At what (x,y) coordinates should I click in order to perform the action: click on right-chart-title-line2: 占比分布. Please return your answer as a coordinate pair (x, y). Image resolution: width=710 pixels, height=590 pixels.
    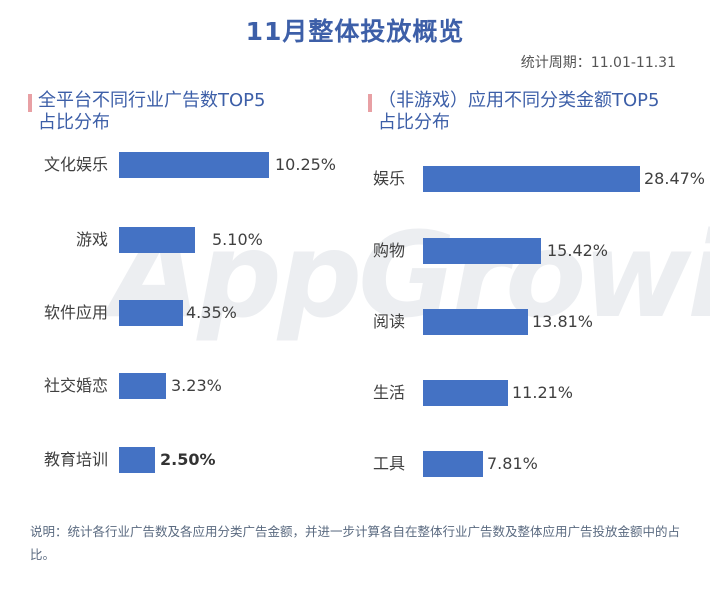
    Looking at the image, I should click on (414, 122).